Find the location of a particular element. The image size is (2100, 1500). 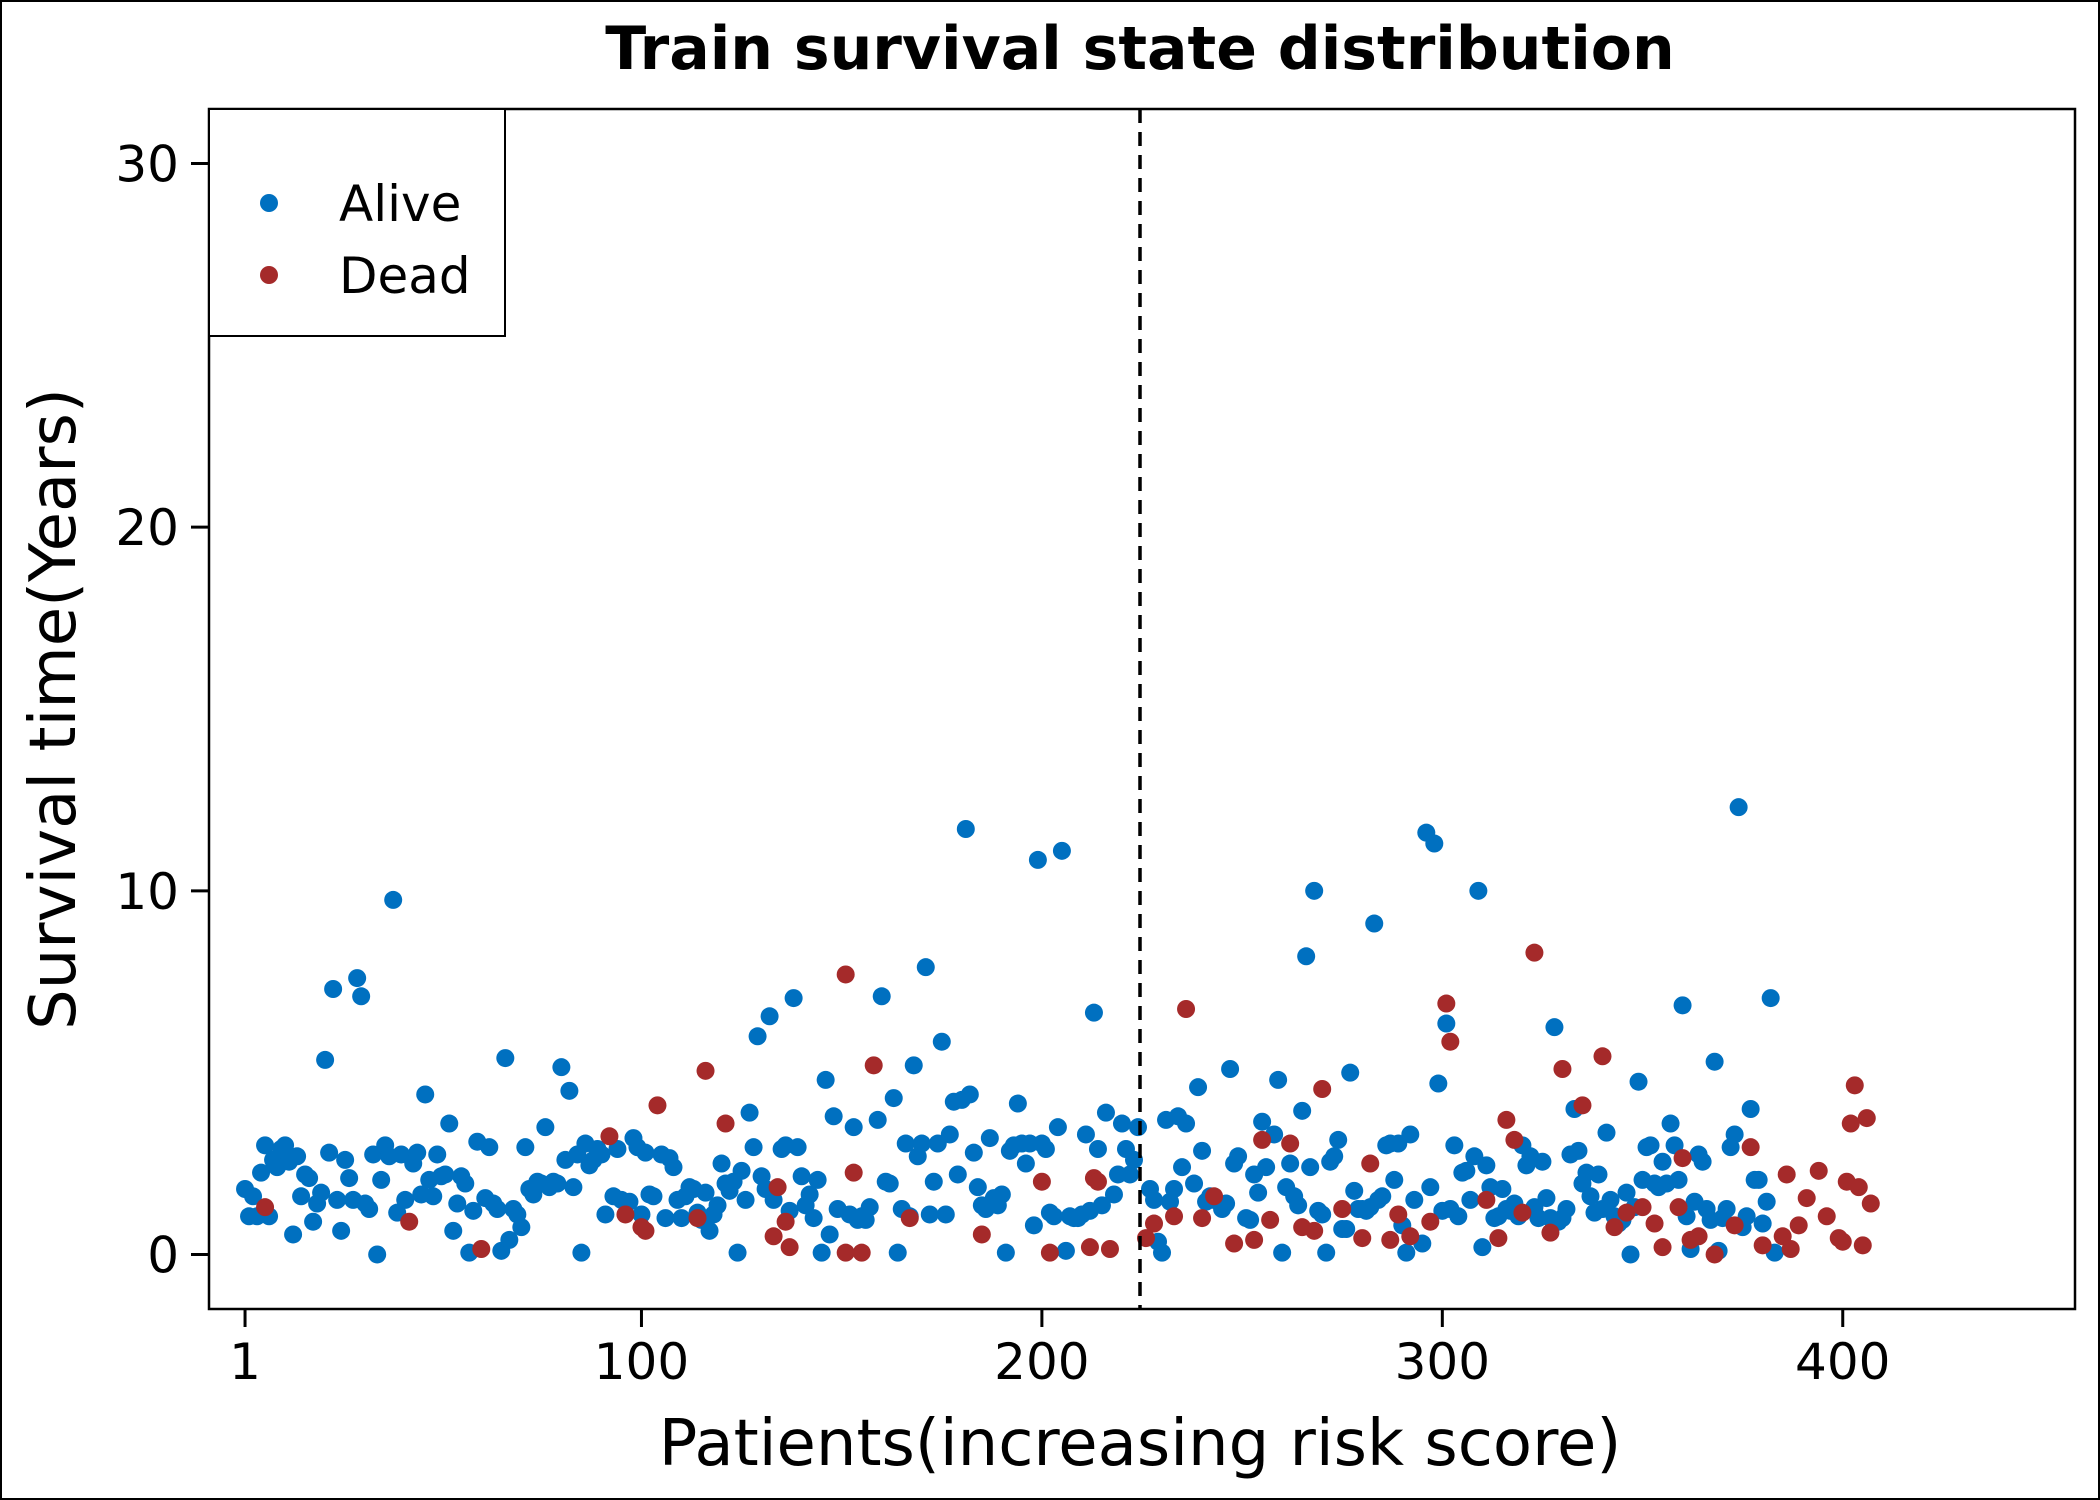

x-tick-label: 300 is located at coordinates (1442, 1362).